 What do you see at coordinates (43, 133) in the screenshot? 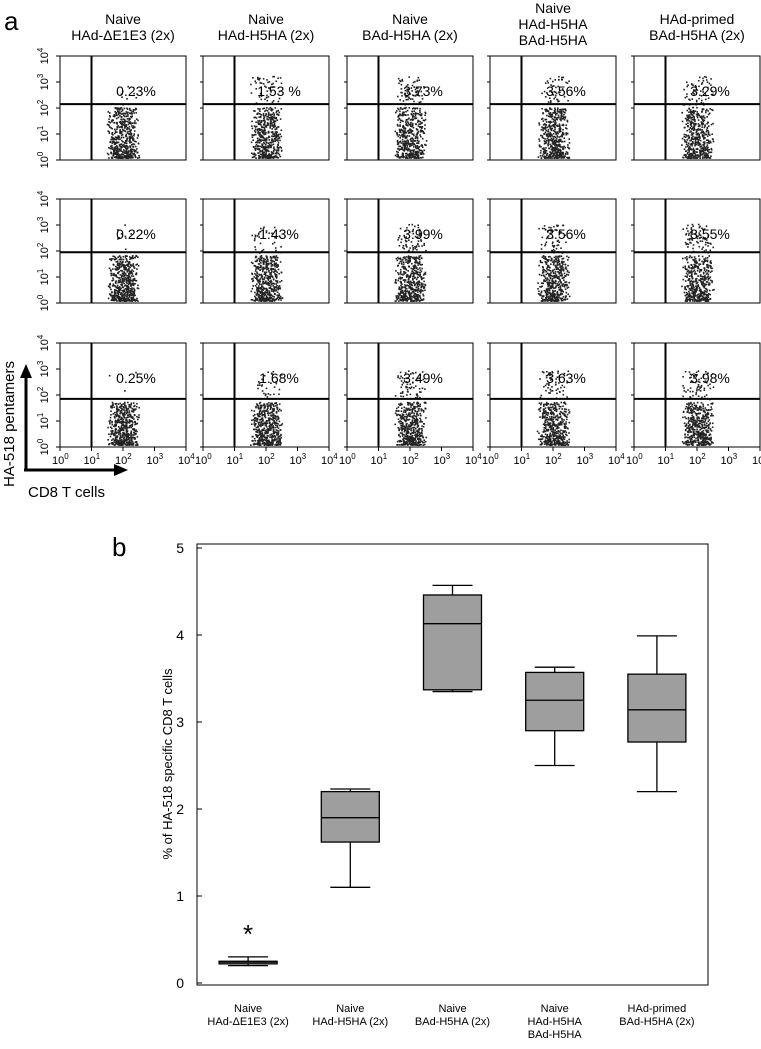
I see `y-tick-label: 101` at bounding box center [43, 133].